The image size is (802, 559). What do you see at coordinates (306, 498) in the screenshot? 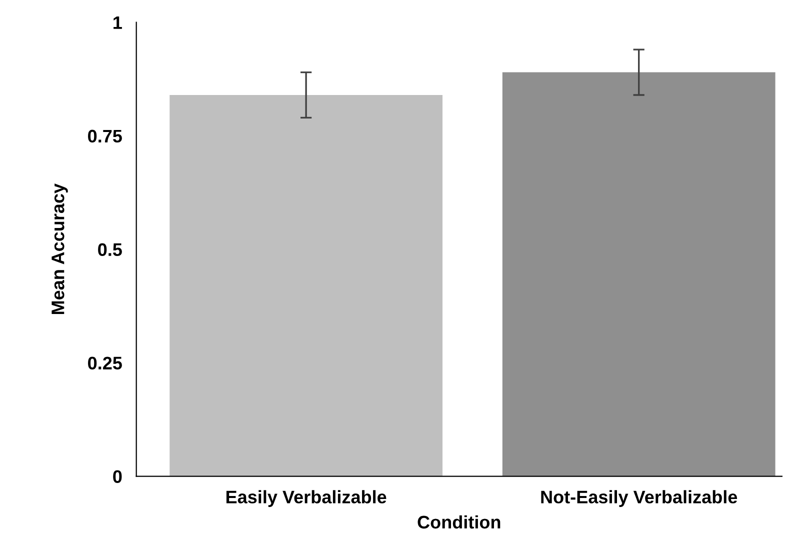
I see `x-tick-label: Easily Verbalizable` at bounding box center [306, 498].